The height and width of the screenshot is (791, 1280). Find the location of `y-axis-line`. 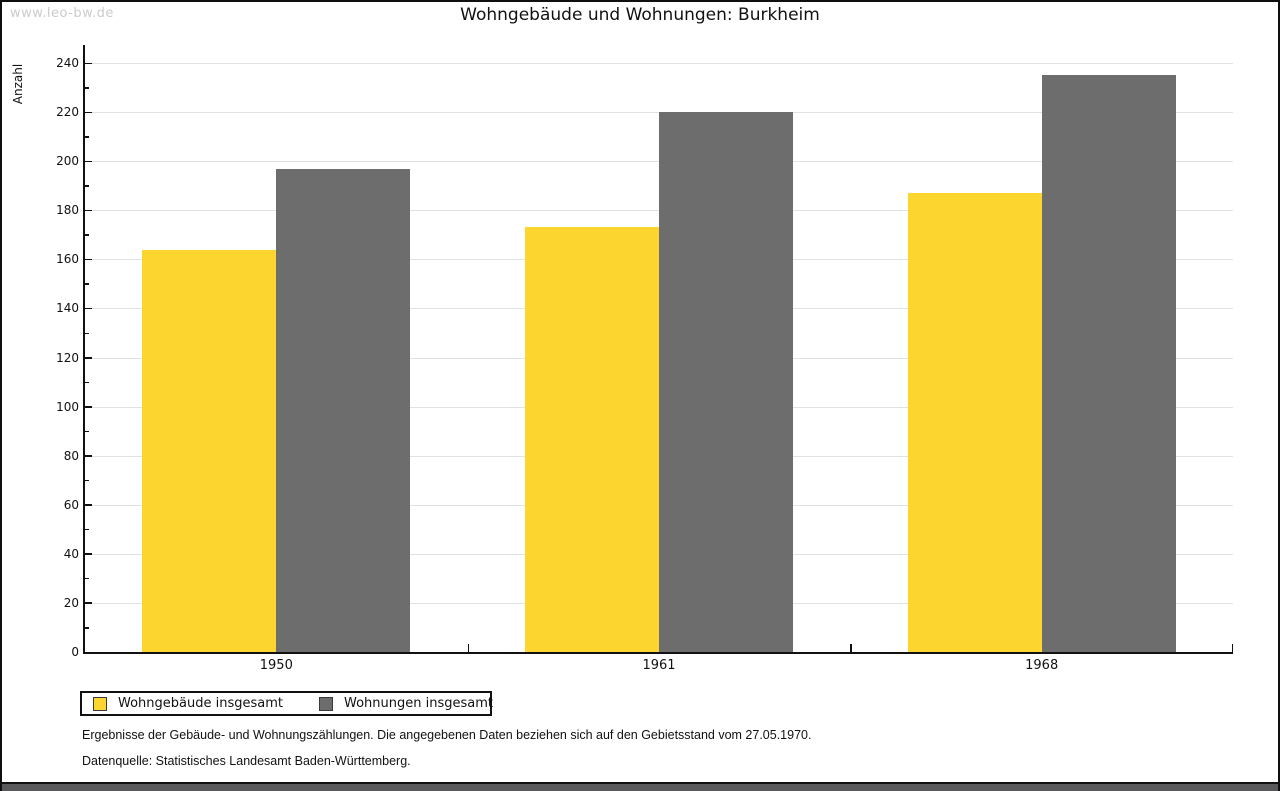

y-axis-line is located at coordinates (84, 349).